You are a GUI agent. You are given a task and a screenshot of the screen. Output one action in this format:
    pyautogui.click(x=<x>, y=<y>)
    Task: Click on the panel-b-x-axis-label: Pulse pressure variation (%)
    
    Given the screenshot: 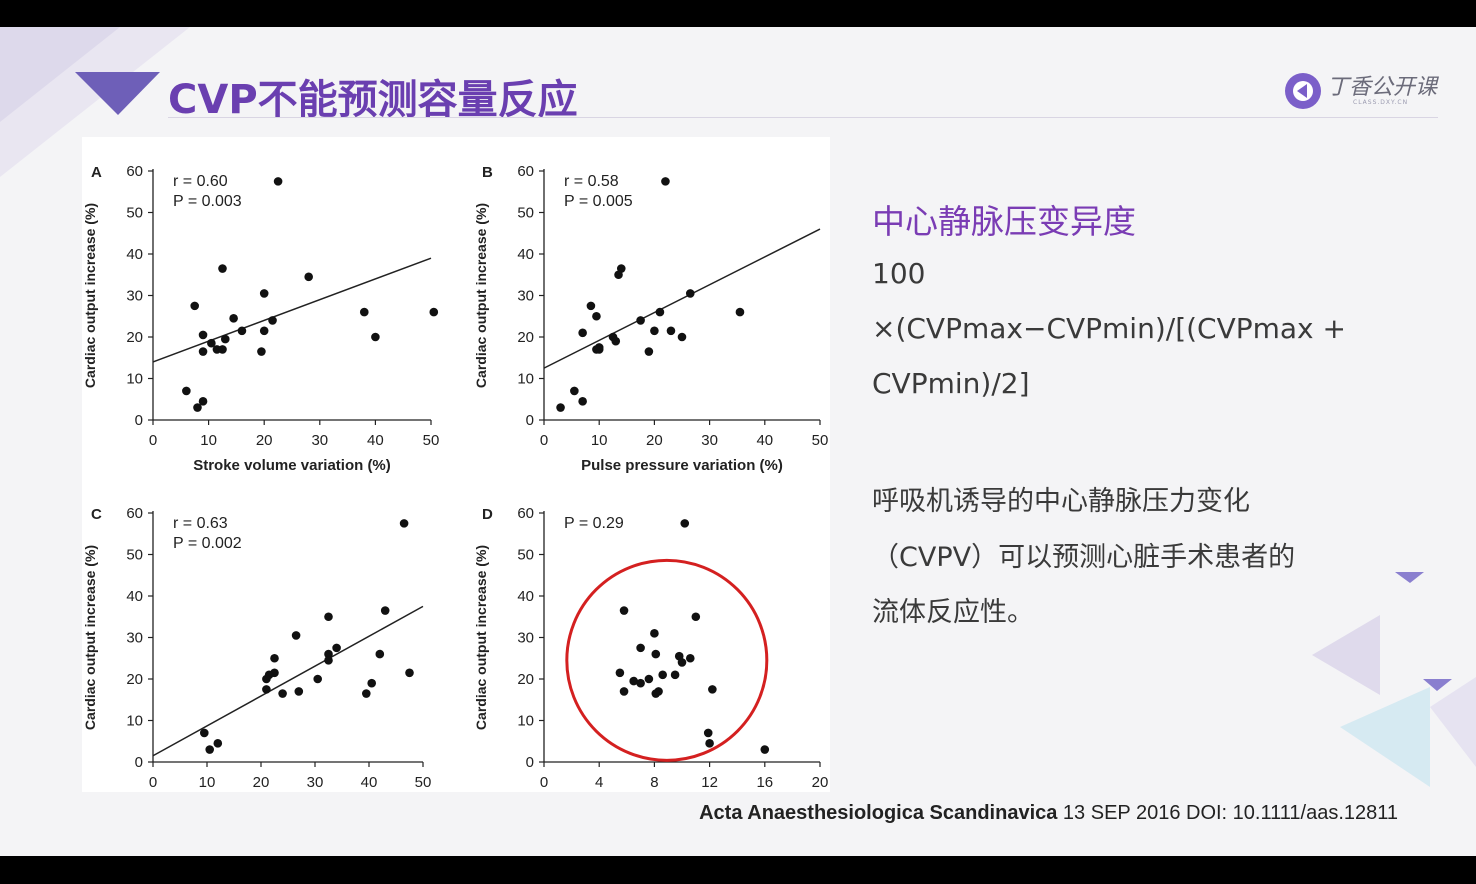 What is the action you would take?
    pyautogui.click(x=682, y=465)
    